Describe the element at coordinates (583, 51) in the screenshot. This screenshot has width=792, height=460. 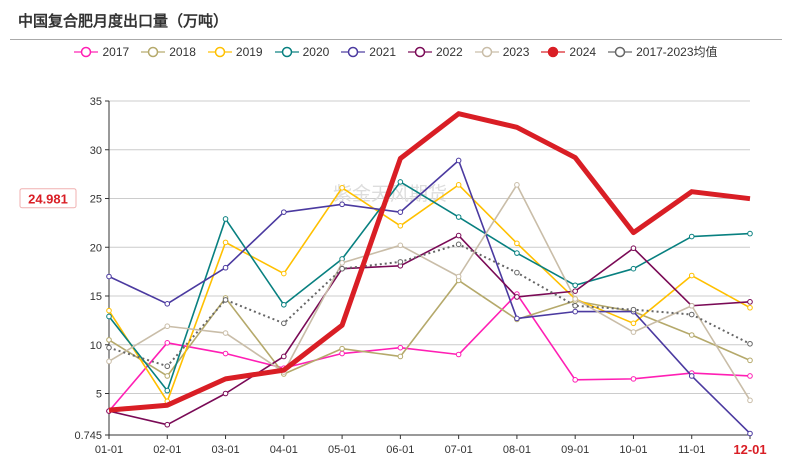
I see `legend-label: 2024` at that location.